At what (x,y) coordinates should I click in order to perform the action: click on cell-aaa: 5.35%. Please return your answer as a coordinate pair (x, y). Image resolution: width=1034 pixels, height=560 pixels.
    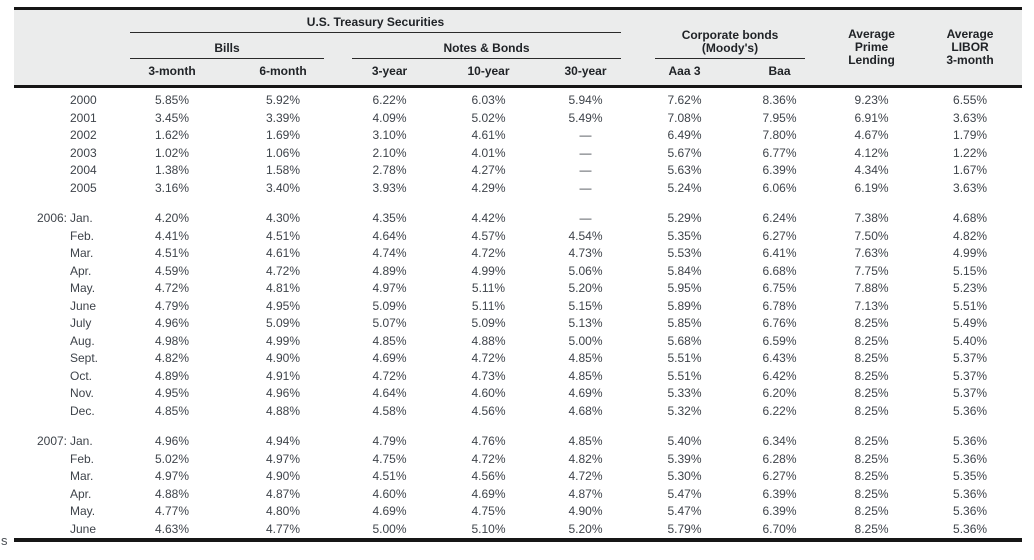
    Looking at the image, I should click on (684, 235).